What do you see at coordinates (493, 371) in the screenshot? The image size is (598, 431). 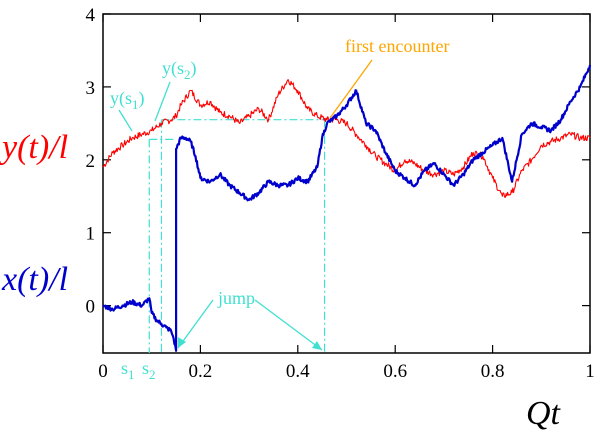 I see `x-tick-label: 0.8` at bounding box center [493, 371].